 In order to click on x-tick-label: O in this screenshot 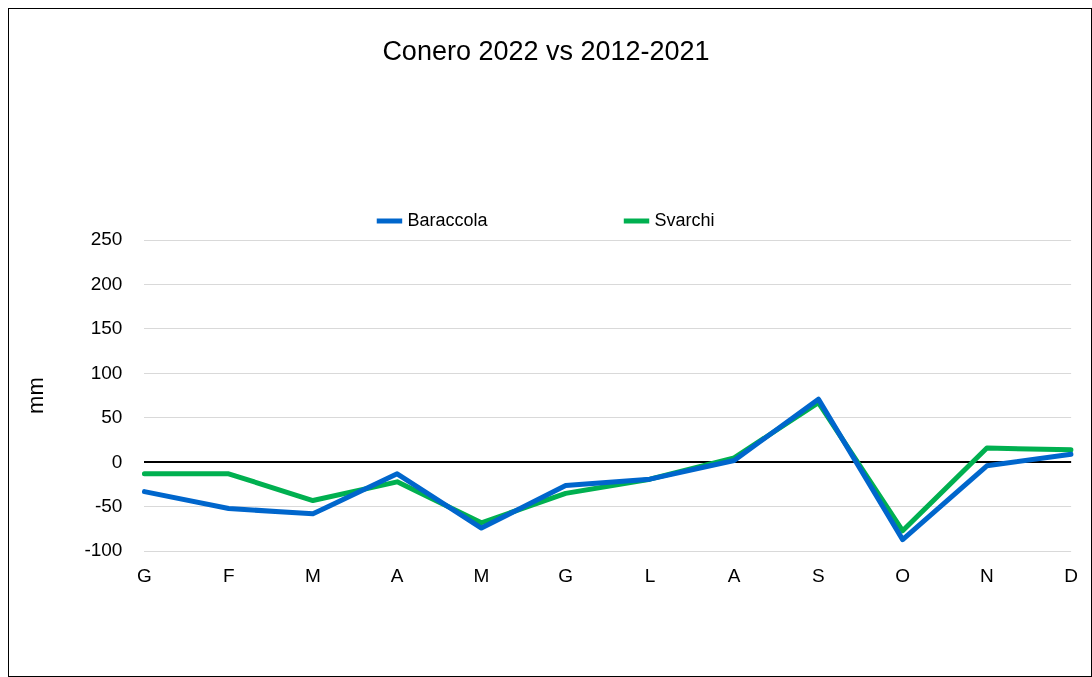, I will do `click(903, 575)`.